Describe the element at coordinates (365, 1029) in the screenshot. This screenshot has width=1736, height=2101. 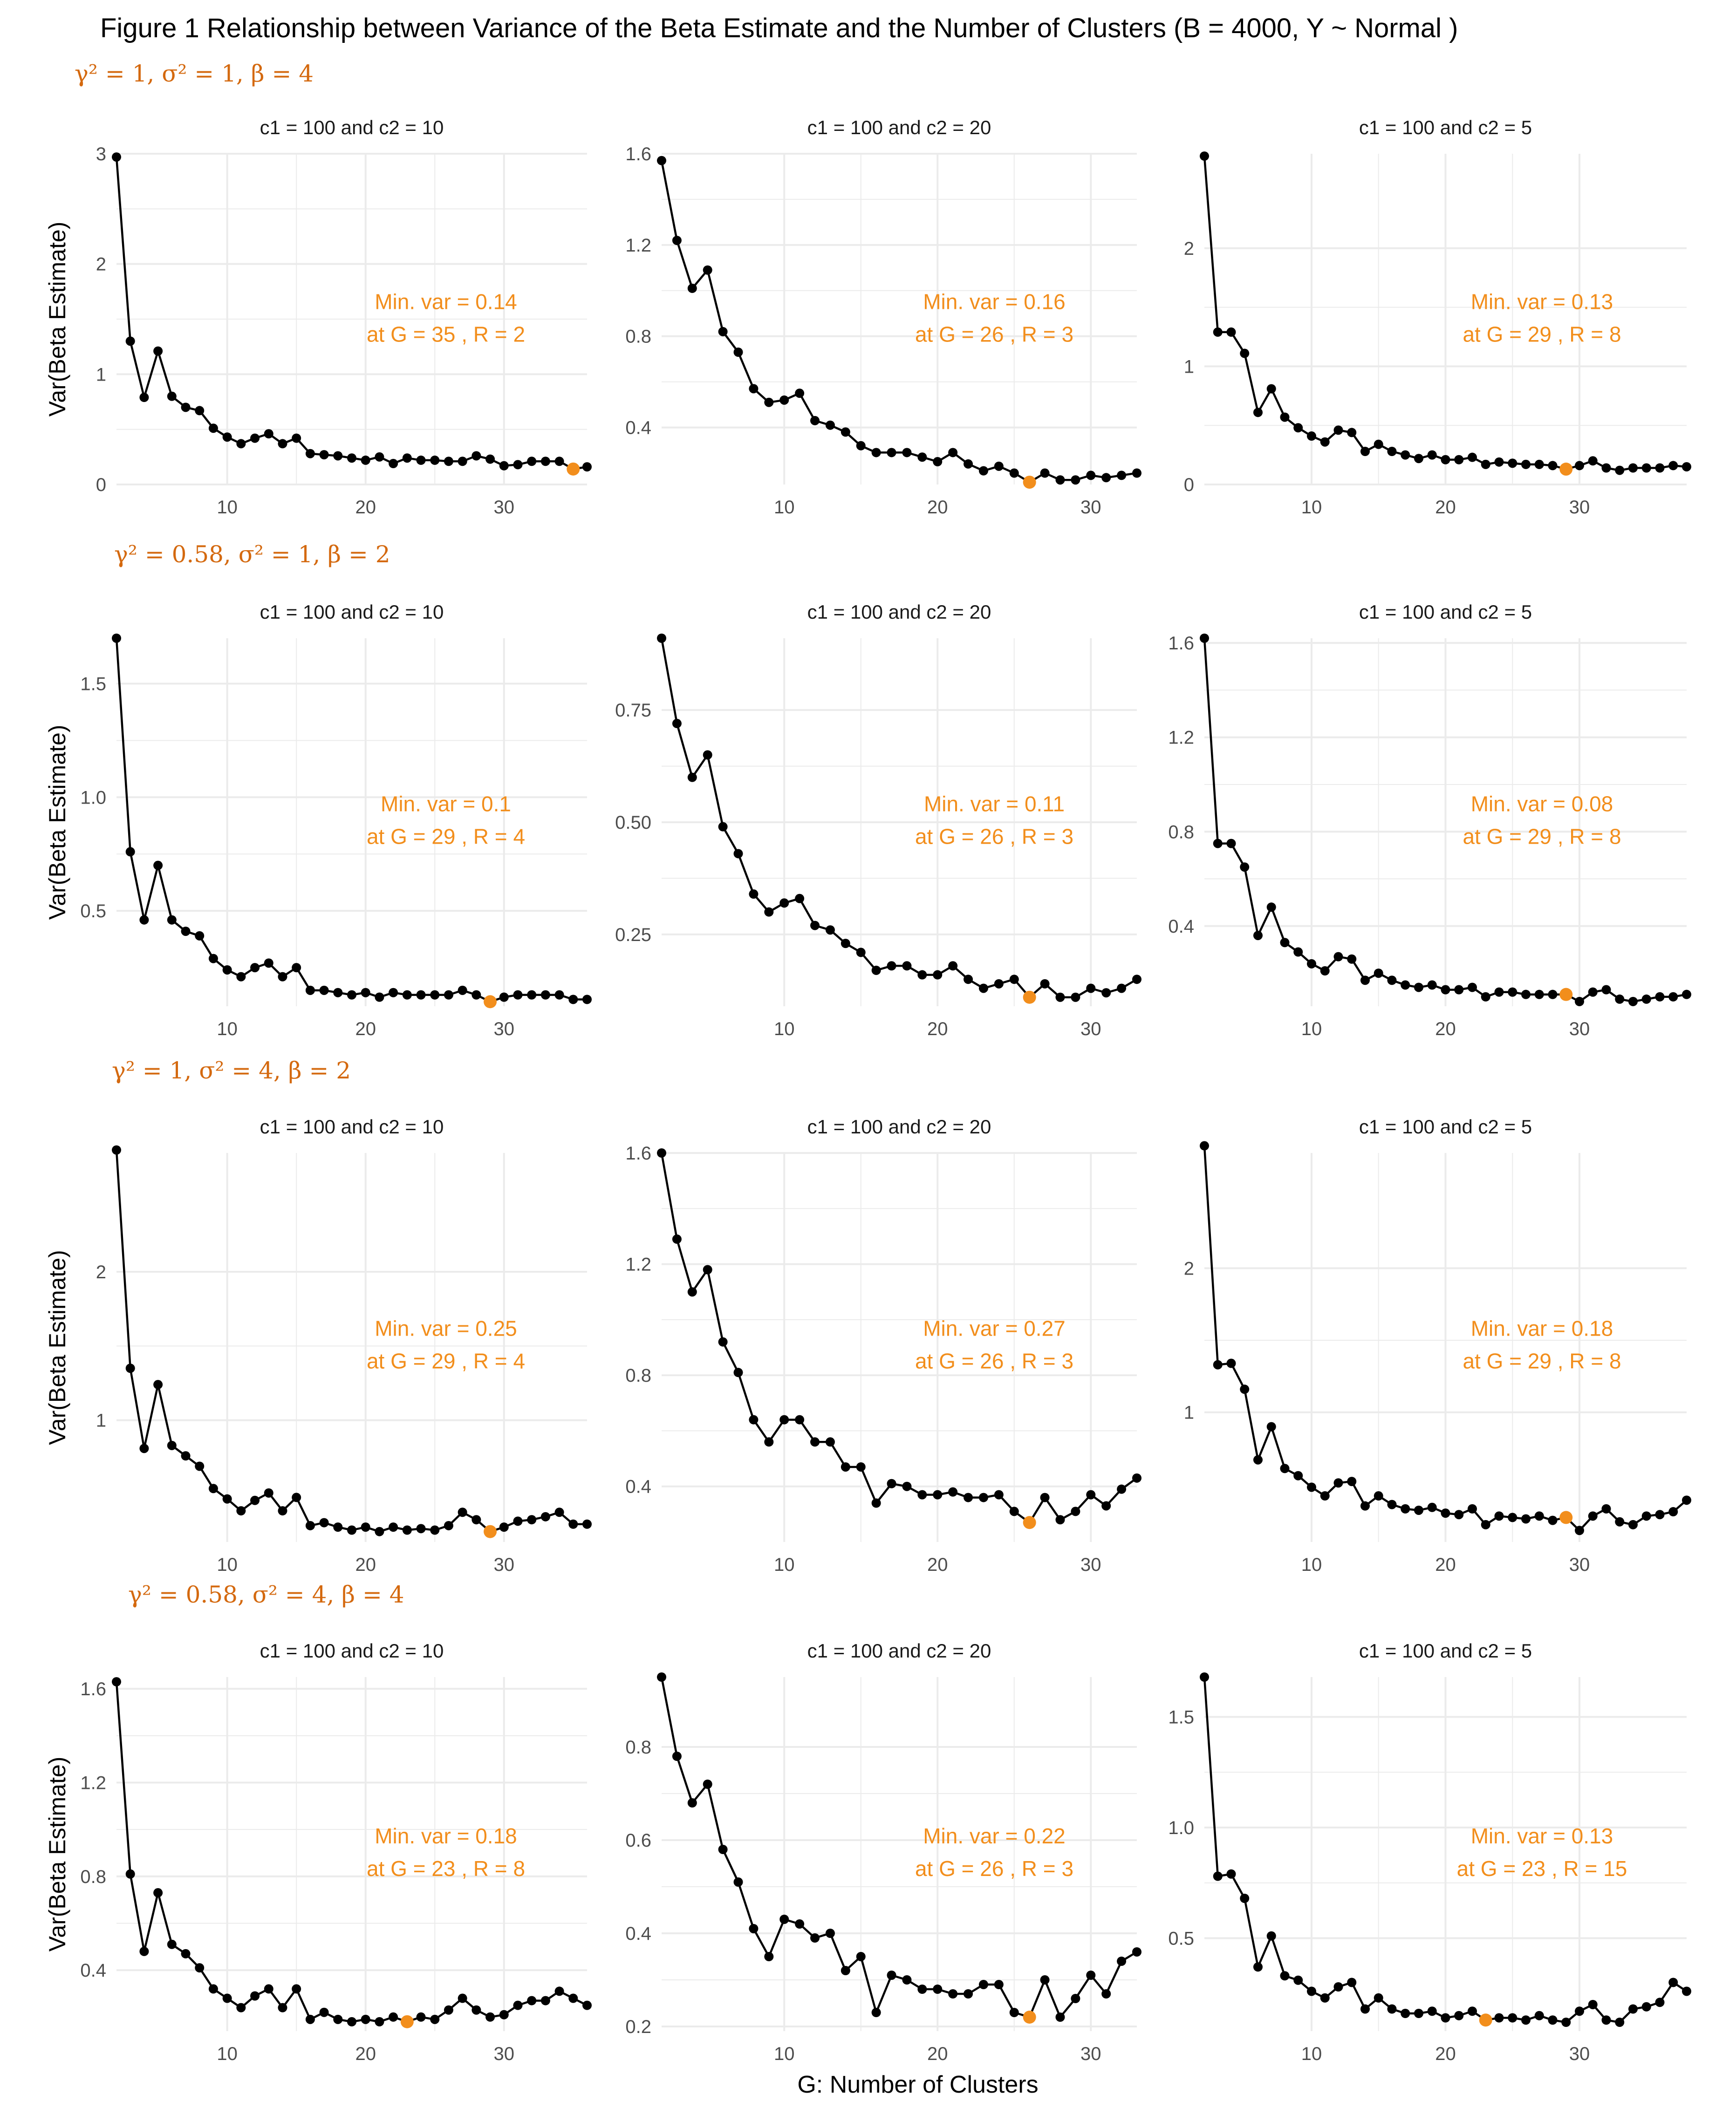
I see `chart-3-x-tick-label-1: 20` at that location.